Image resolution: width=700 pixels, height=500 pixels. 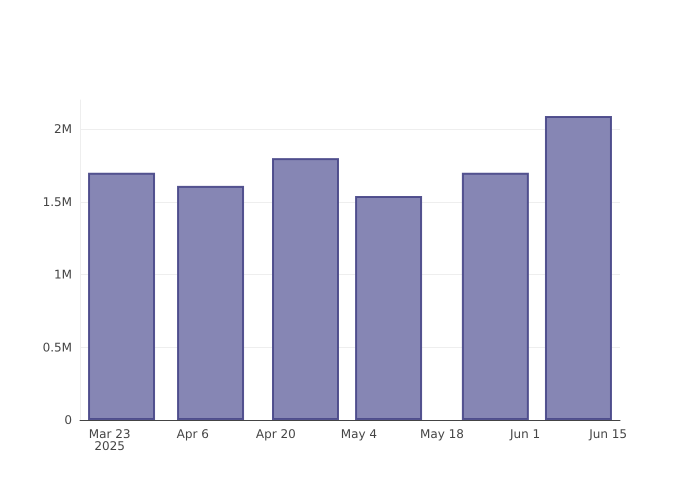 What do you see at coordinates (57, 201) in the screenshot?
I see `y-tick-label: 1.5M` at bounding box center [57, 201].